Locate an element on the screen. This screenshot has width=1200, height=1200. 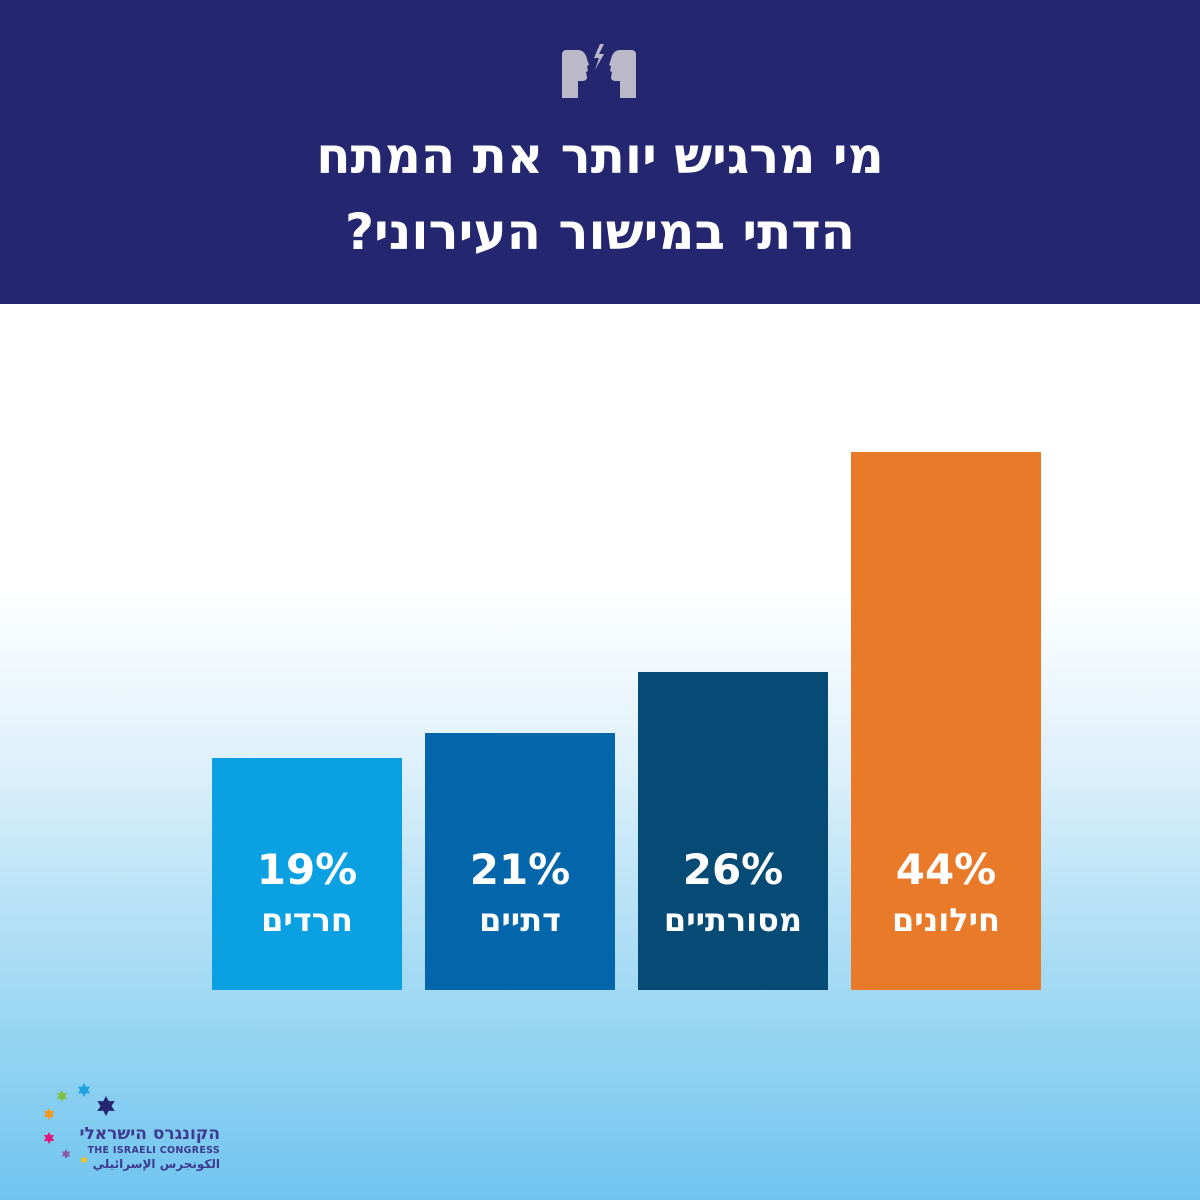
bar-category-label: מסורתיים is located at coordinates (733, 920).